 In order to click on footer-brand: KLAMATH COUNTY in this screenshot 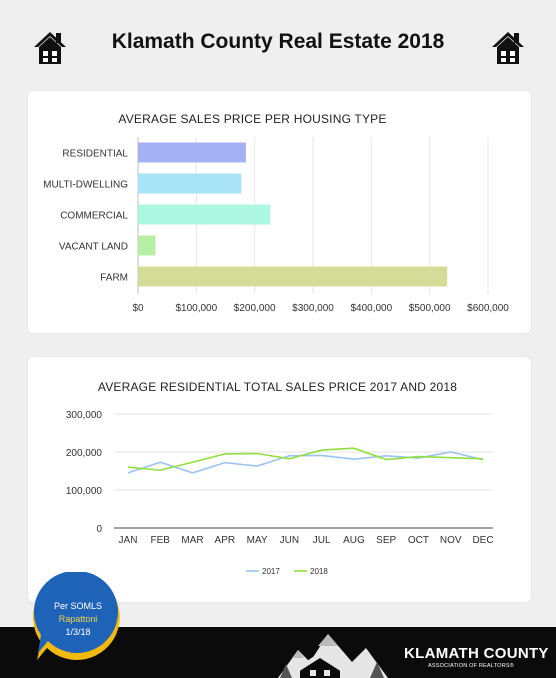, I will do `click(476, 653)`.